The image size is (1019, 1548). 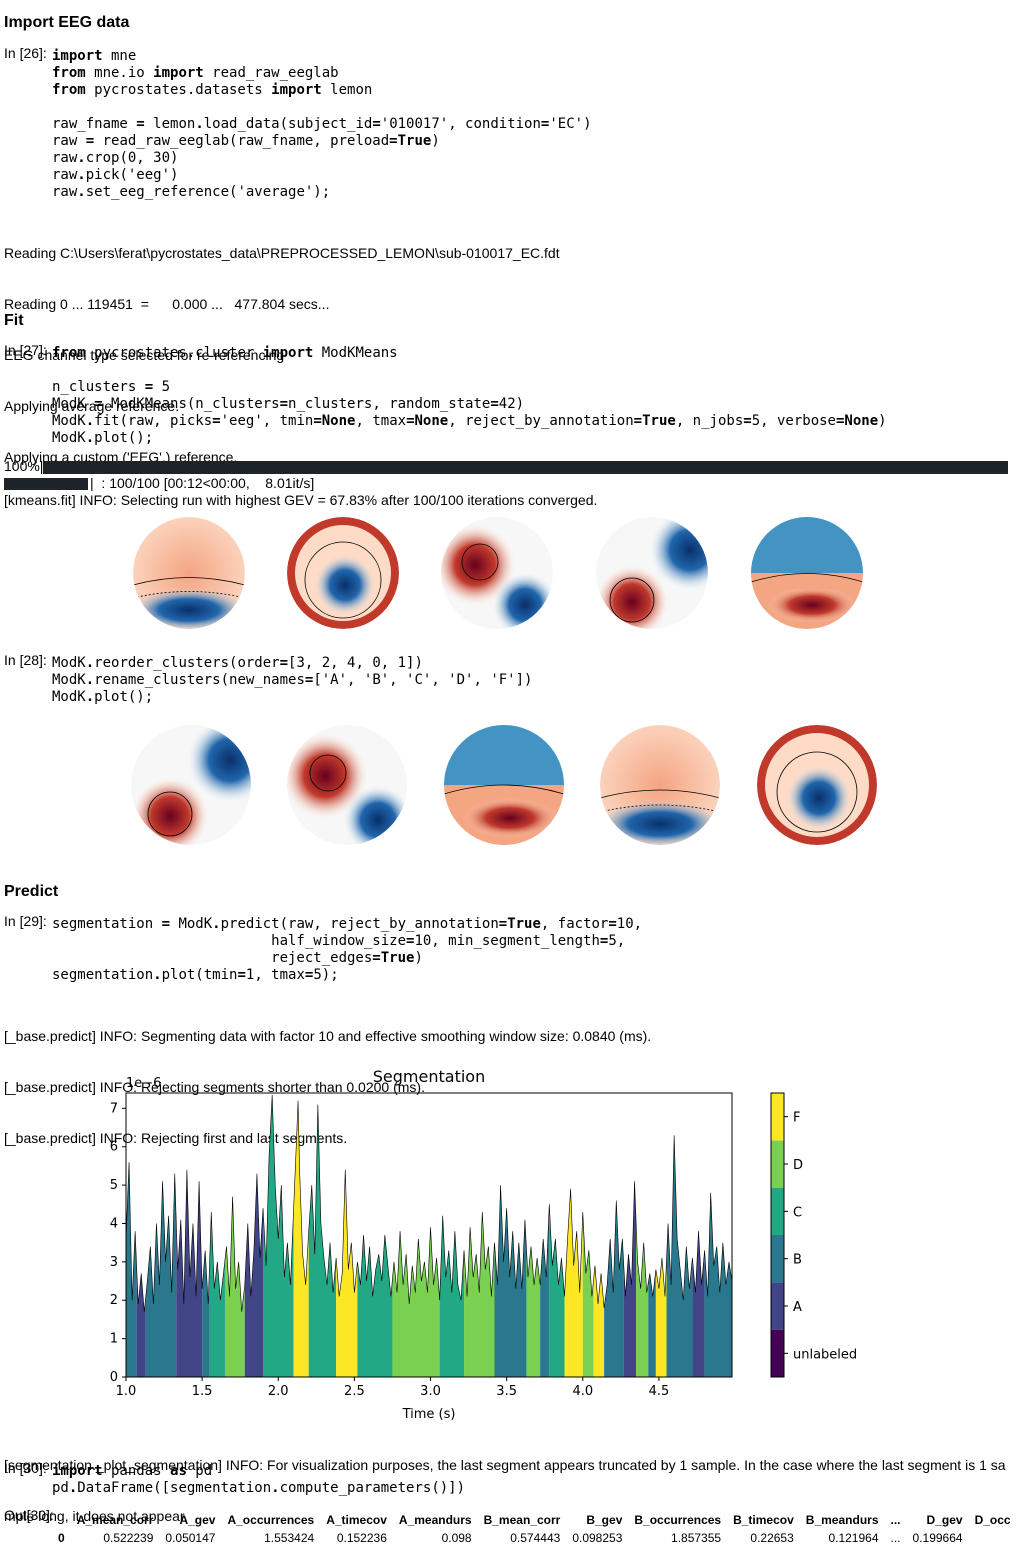 What do you see at coordinates (61, 1538) in the screenshot?
I see `table-cell: 0` at bounding box center [61, 1538].